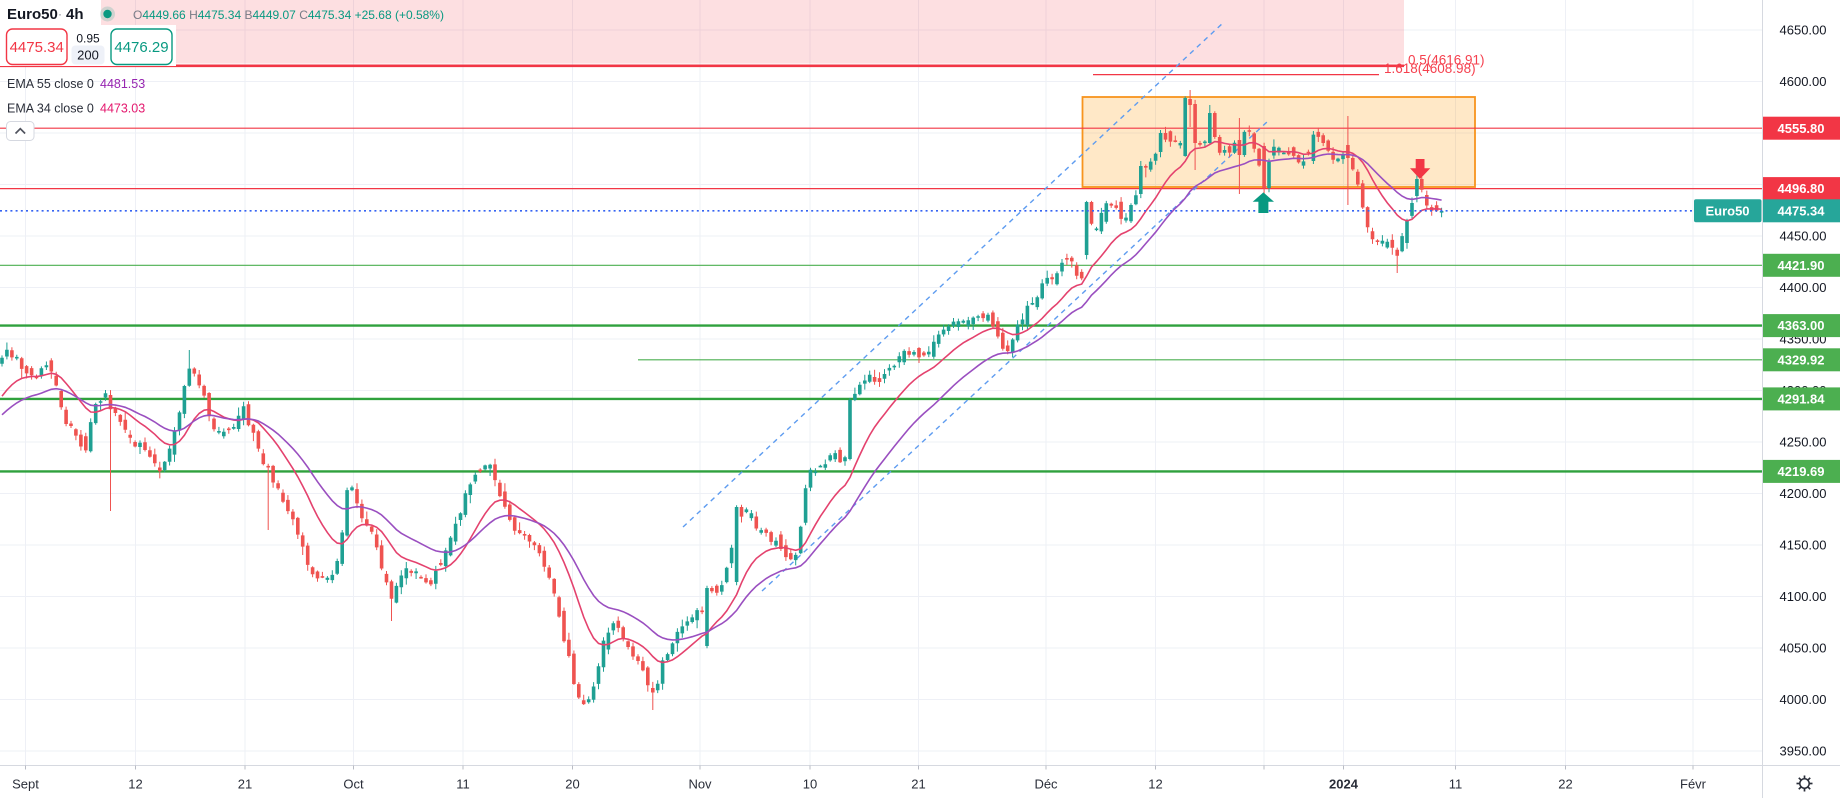 Image resolution: width=1840 pixels, height=798 pixels. I want to click on svg-text: 4650.00, so click(1803, 29).